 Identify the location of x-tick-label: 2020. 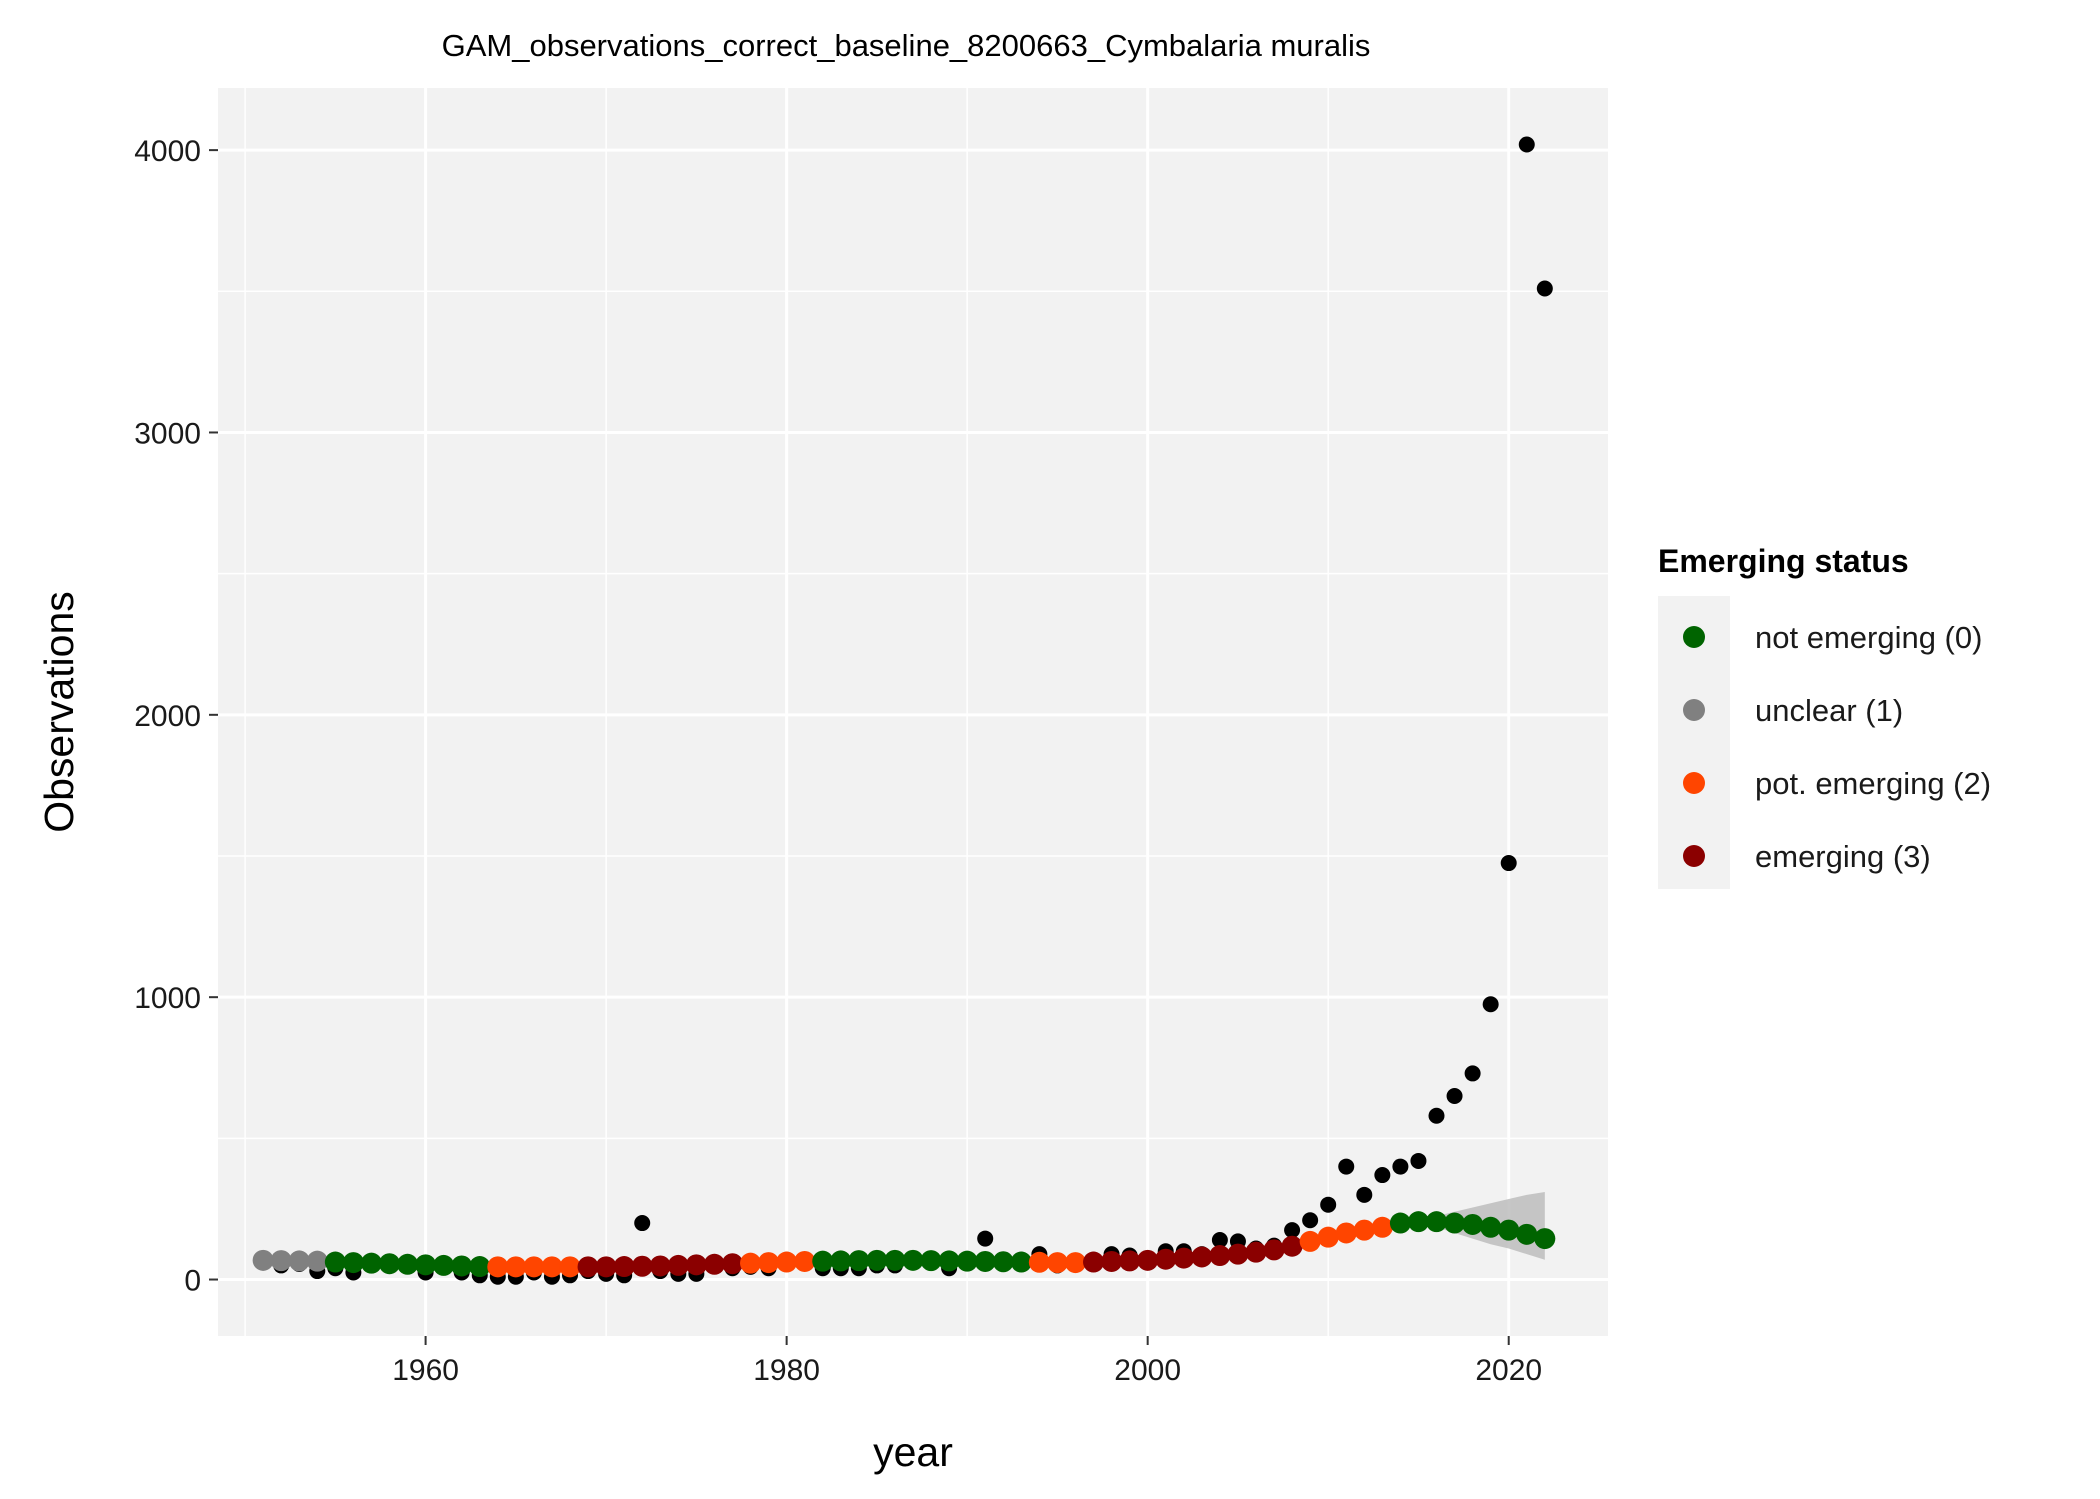
(1508, 1370).